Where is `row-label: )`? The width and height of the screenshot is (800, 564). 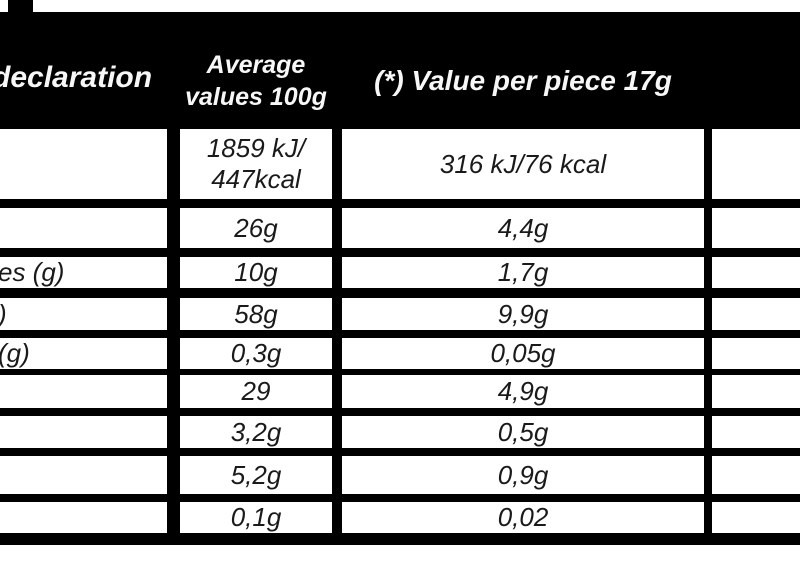
row-label: ) is located at coordinates (3, 314).